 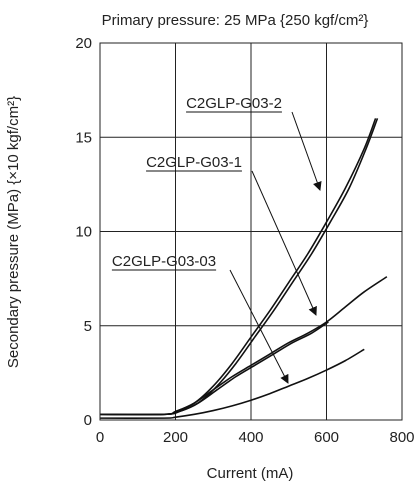 I want to click on series-label: C2GLP-G03-1, so click(x=194, y=162).